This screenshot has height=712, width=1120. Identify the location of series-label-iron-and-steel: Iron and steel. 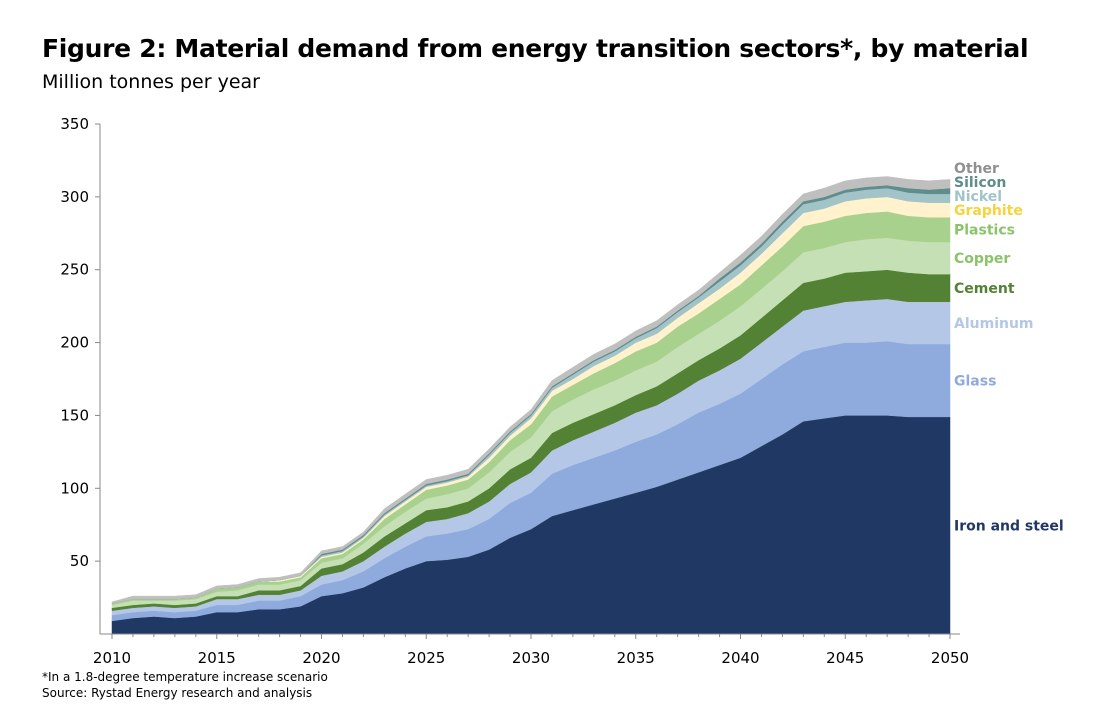
(1009, 526).